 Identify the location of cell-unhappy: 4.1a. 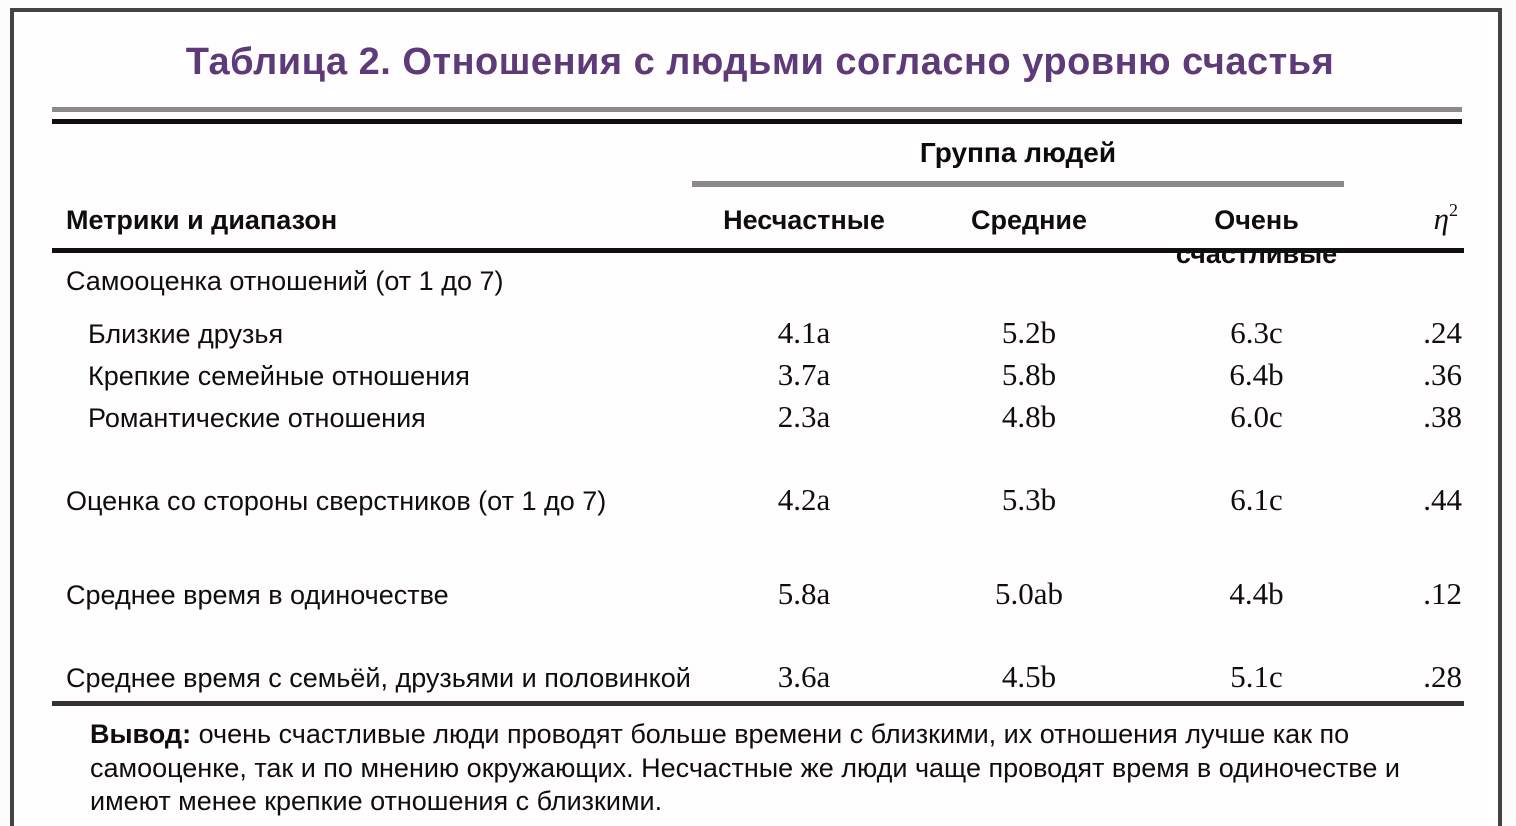
(804, 332).